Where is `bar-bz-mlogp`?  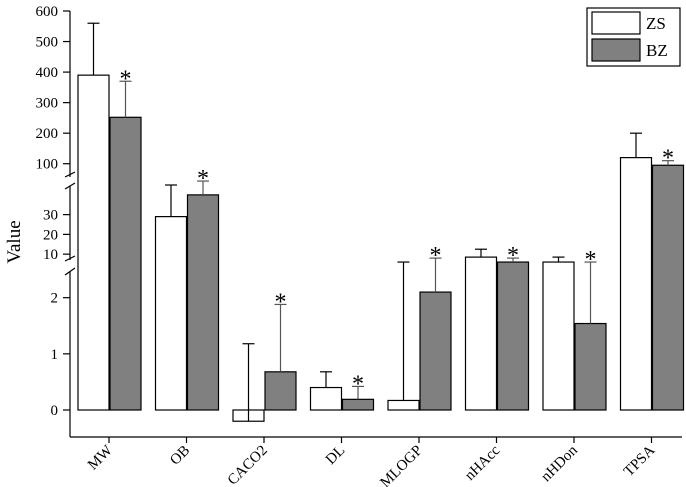
bar-bz-mlogp is located at coordinates (435, 351).